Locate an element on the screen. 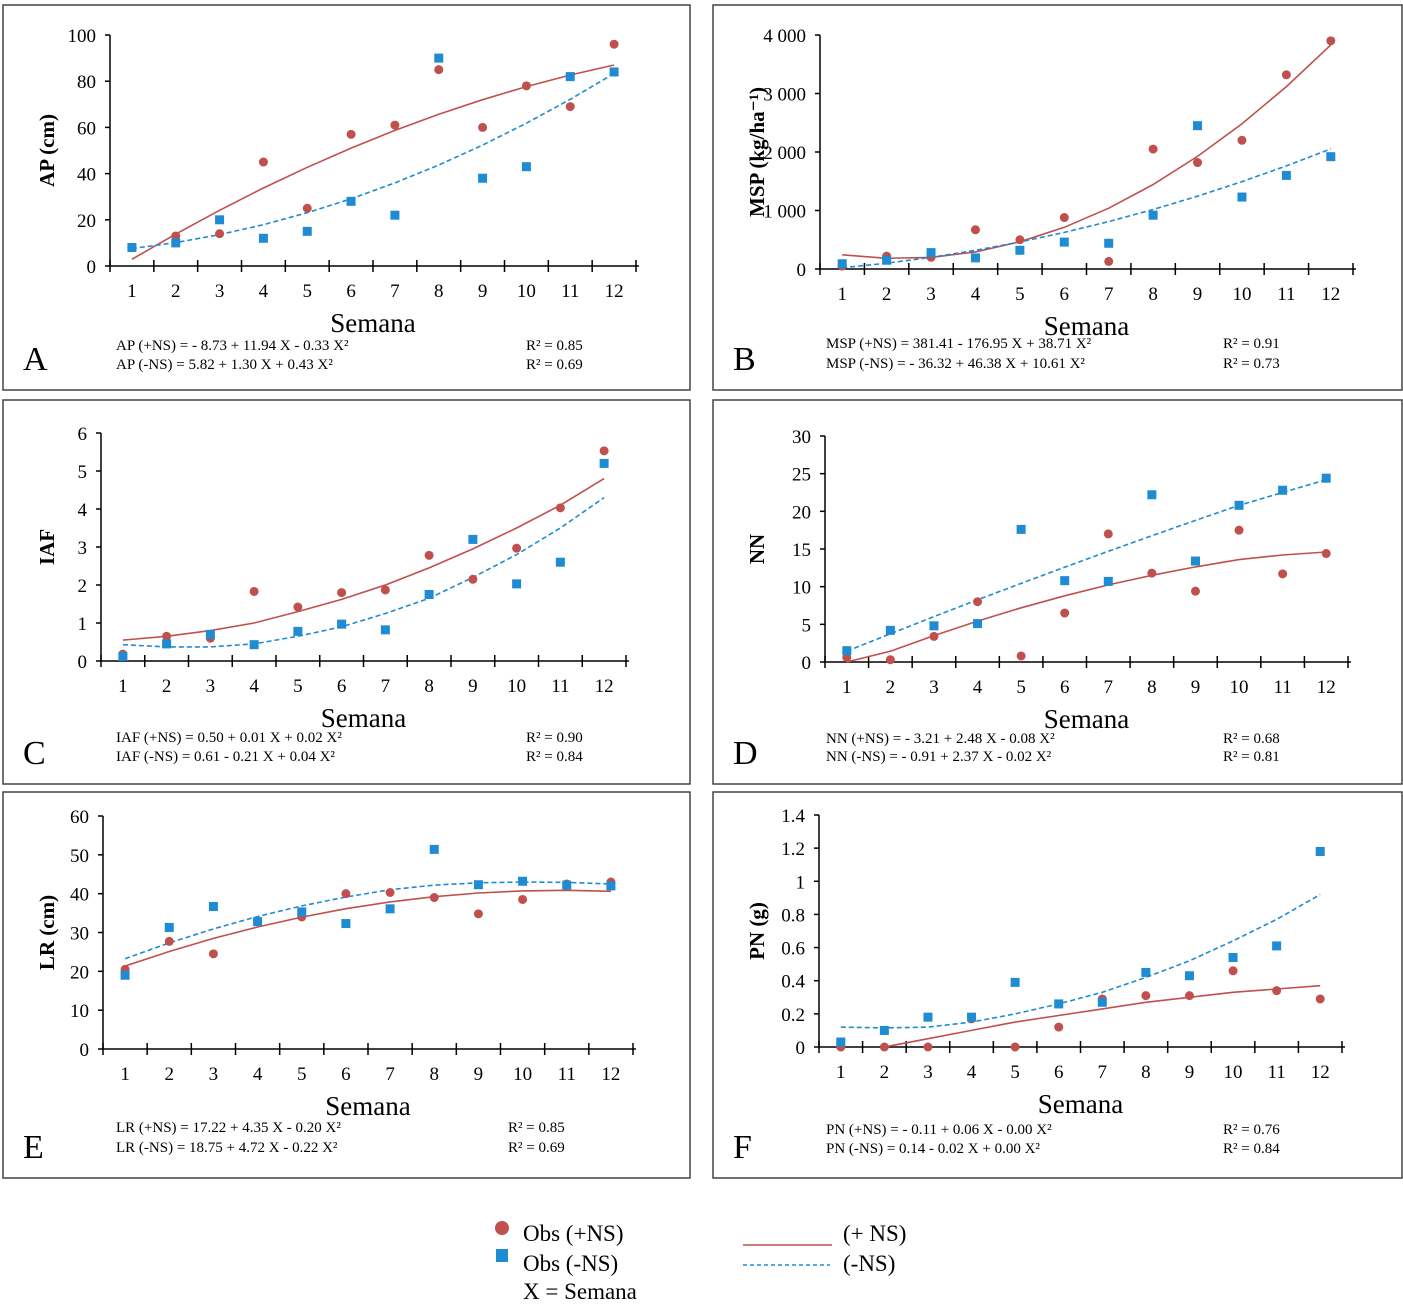 Image resolution: width=1403 pixels, height=1307 pixels. y-tick-label: 1 000 is located at coordinates (784, 212).